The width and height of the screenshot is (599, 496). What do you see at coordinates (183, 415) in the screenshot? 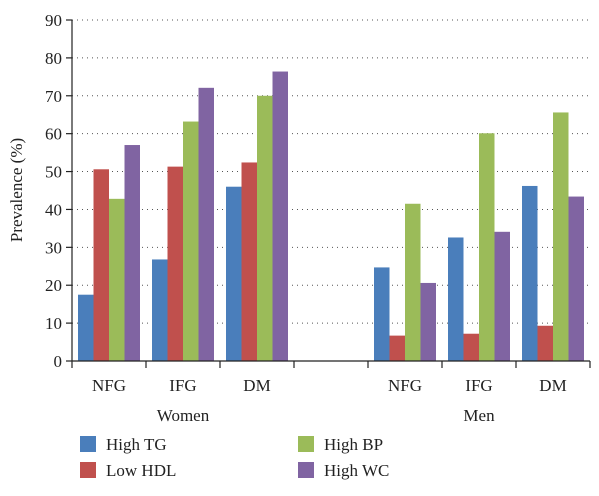
I see `group-label: Women` at bounding box center [183, 415].